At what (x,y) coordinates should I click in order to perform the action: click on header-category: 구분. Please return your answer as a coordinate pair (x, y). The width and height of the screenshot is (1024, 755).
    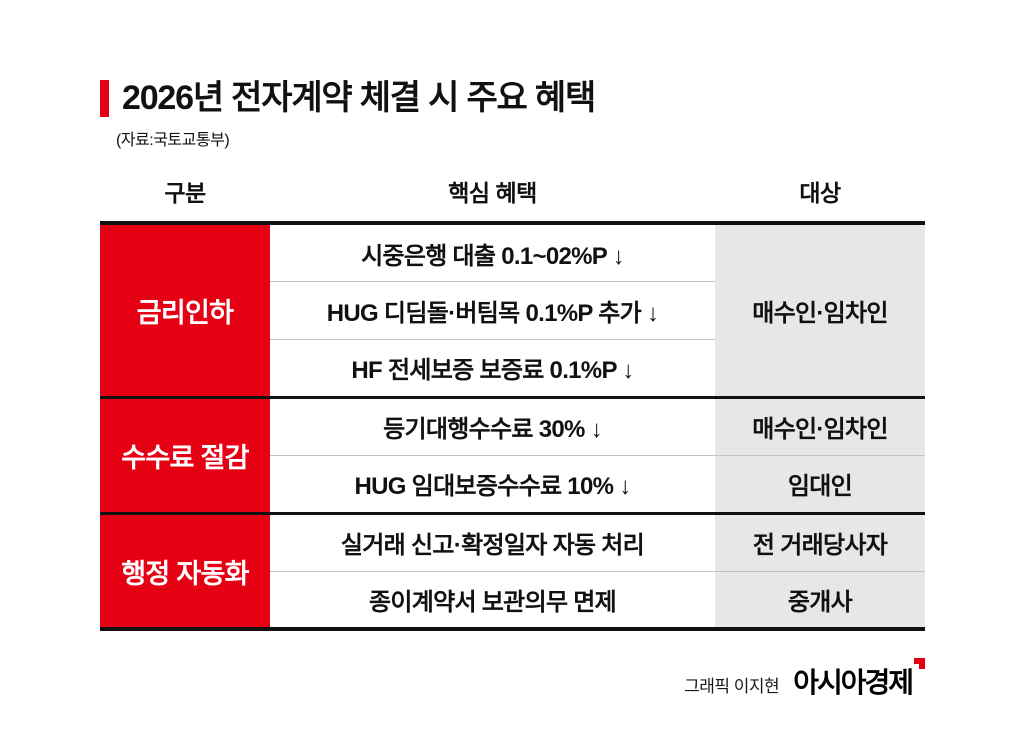
    Looking at the image, I should click on (185, 200).